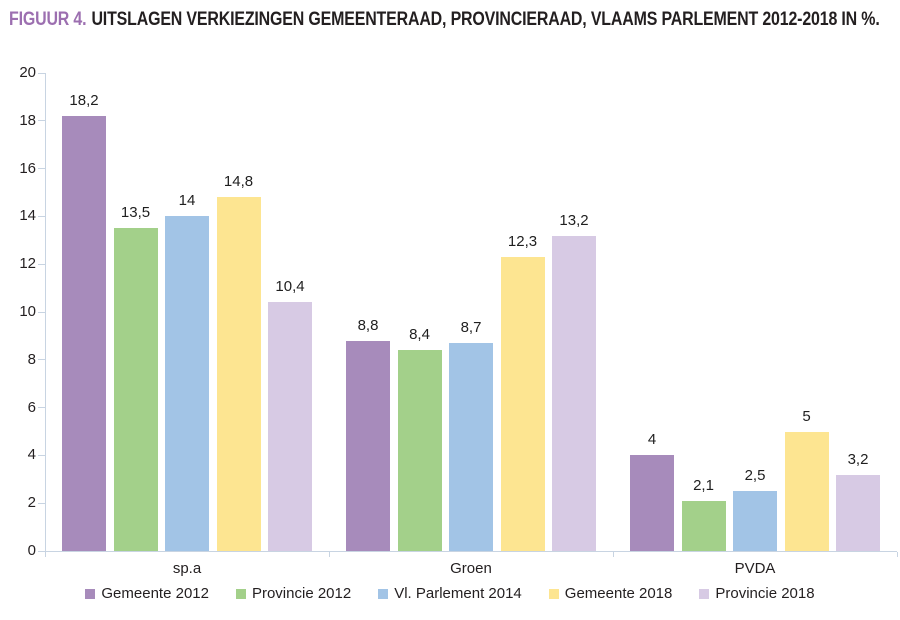  What do you see at coordinates (187, 201) in the screenshot?
I see `bar-value-label: 14` at bounding box center [187, 201].